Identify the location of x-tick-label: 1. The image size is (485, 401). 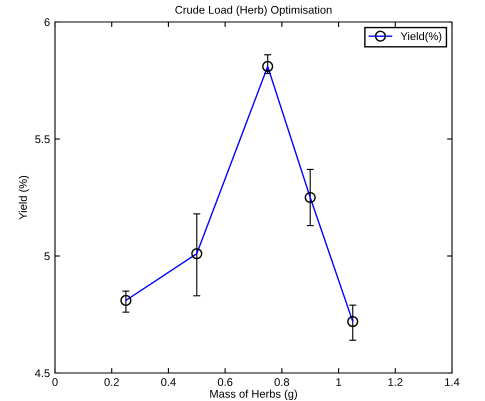
(339, 382).